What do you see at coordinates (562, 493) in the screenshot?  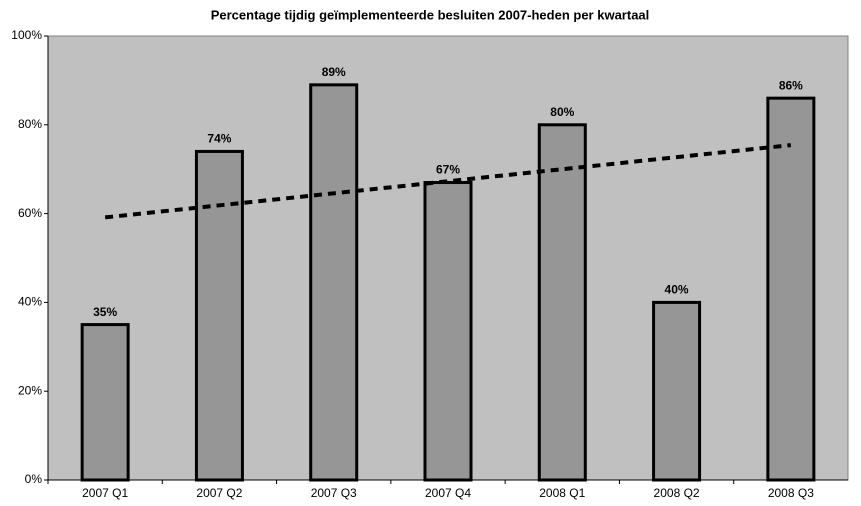 I see `x-tick-label: 2008 Q1` at bounding box center [562, 493].